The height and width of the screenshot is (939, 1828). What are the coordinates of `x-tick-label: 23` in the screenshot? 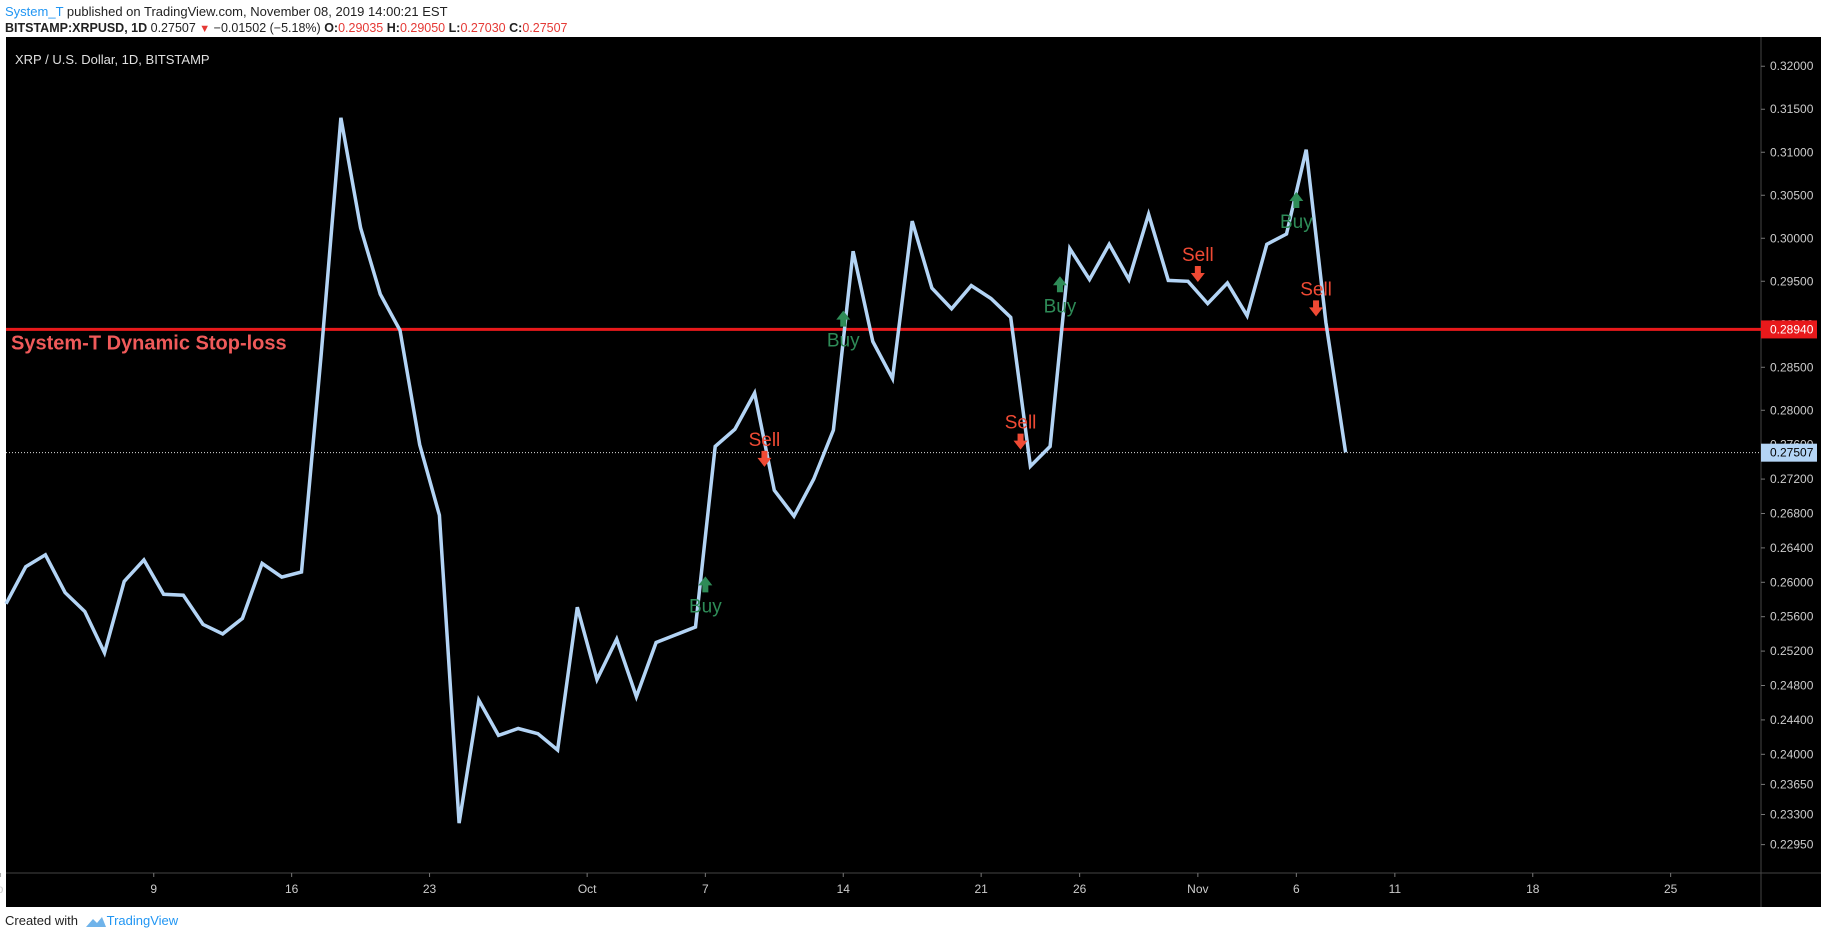 It's located at (430, 889).